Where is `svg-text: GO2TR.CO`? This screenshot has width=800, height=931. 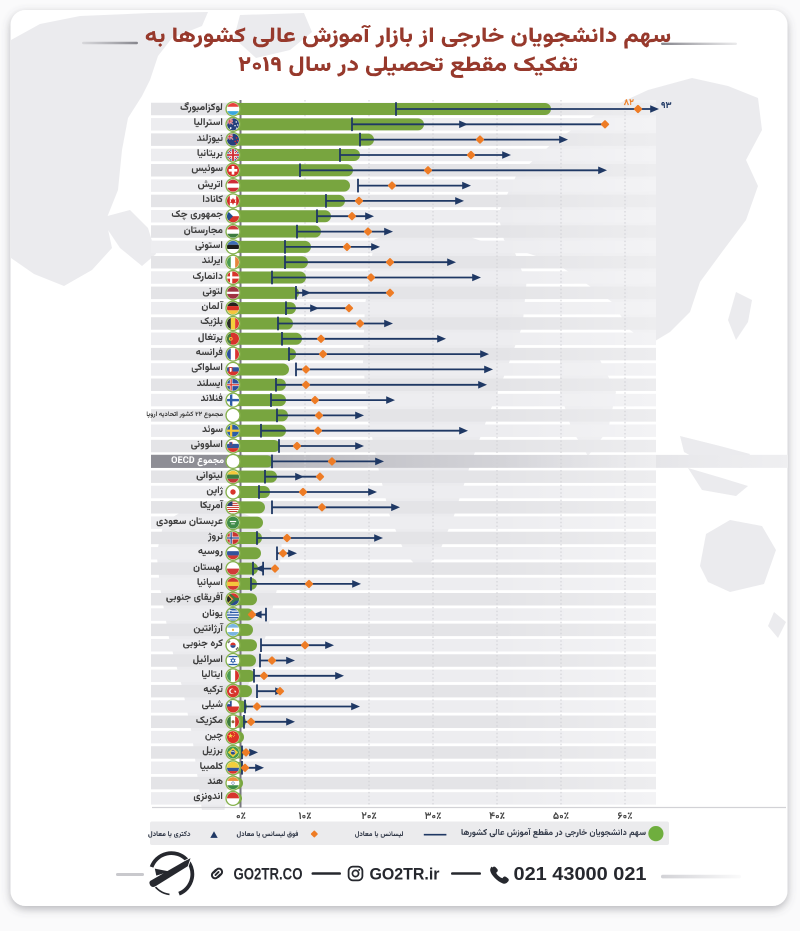 svg-text: GO2TR.CO is located at coordinates (268, 874).